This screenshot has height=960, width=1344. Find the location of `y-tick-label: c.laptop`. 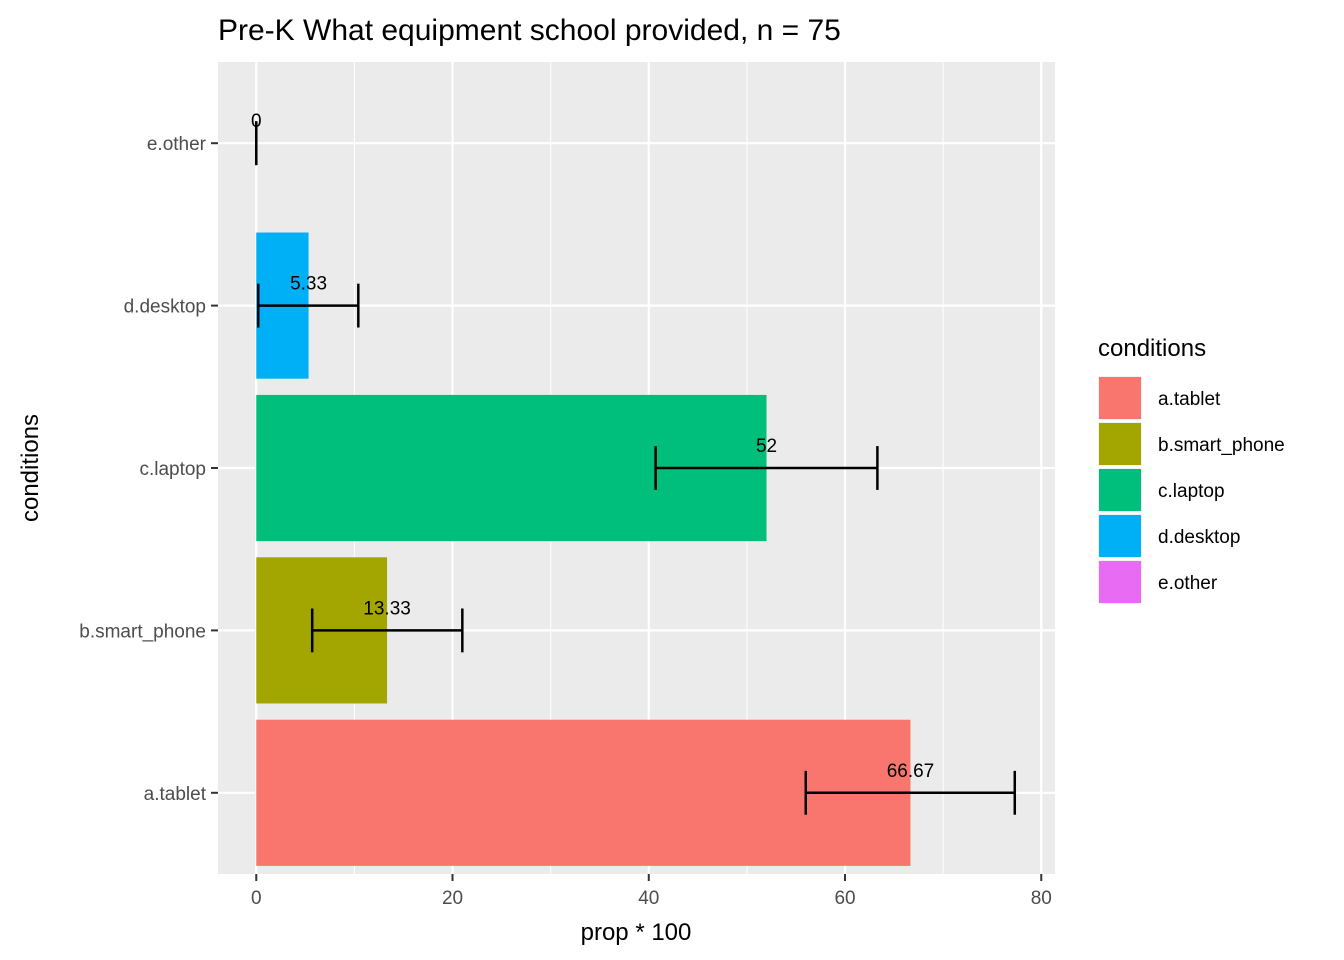

y-tick-label: c.laptop is located at coordinates (172, 469).